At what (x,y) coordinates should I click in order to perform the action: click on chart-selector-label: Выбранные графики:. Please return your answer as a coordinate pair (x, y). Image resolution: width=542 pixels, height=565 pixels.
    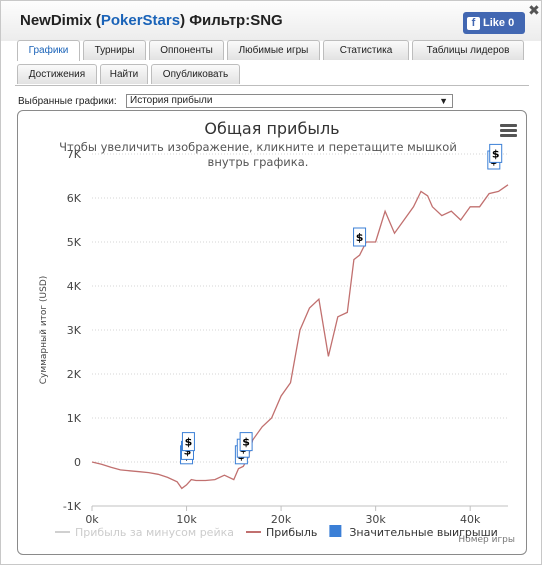
    Looking at the image, I should click on (67, 101).